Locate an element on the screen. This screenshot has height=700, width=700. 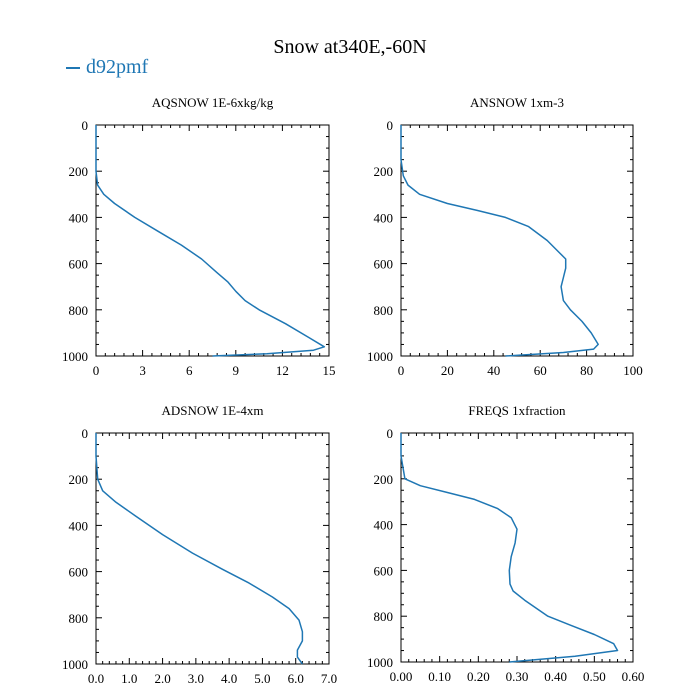
x-tick-label: 0.50 is located at coordinates (594, 676).